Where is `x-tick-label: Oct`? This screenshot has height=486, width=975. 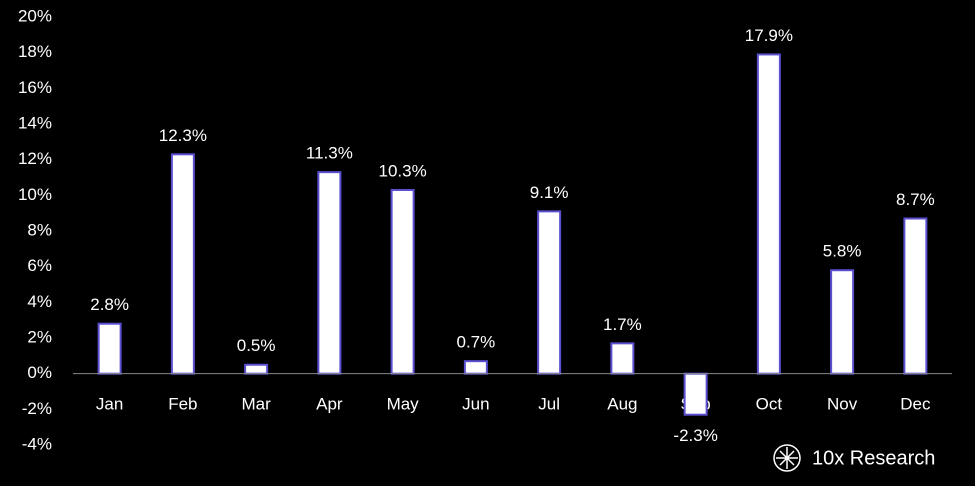 x-tick-label: Oct is located at coordinates (769, 403).